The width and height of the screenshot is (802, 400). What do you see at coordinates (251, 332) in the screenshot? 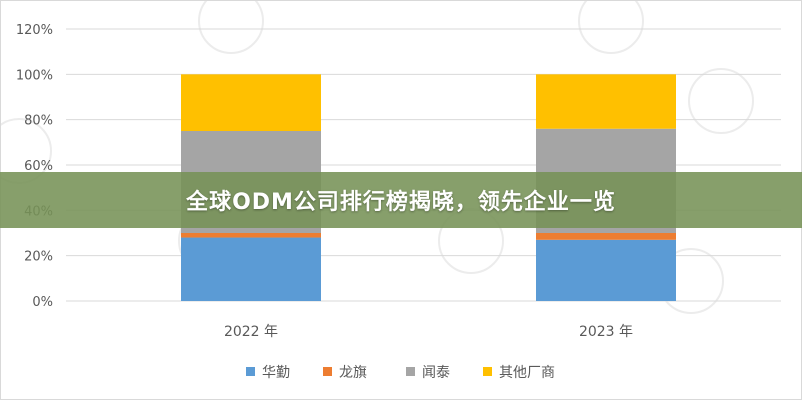
I see `x-category-label: 2022 年` at bounding box center [251, 332].